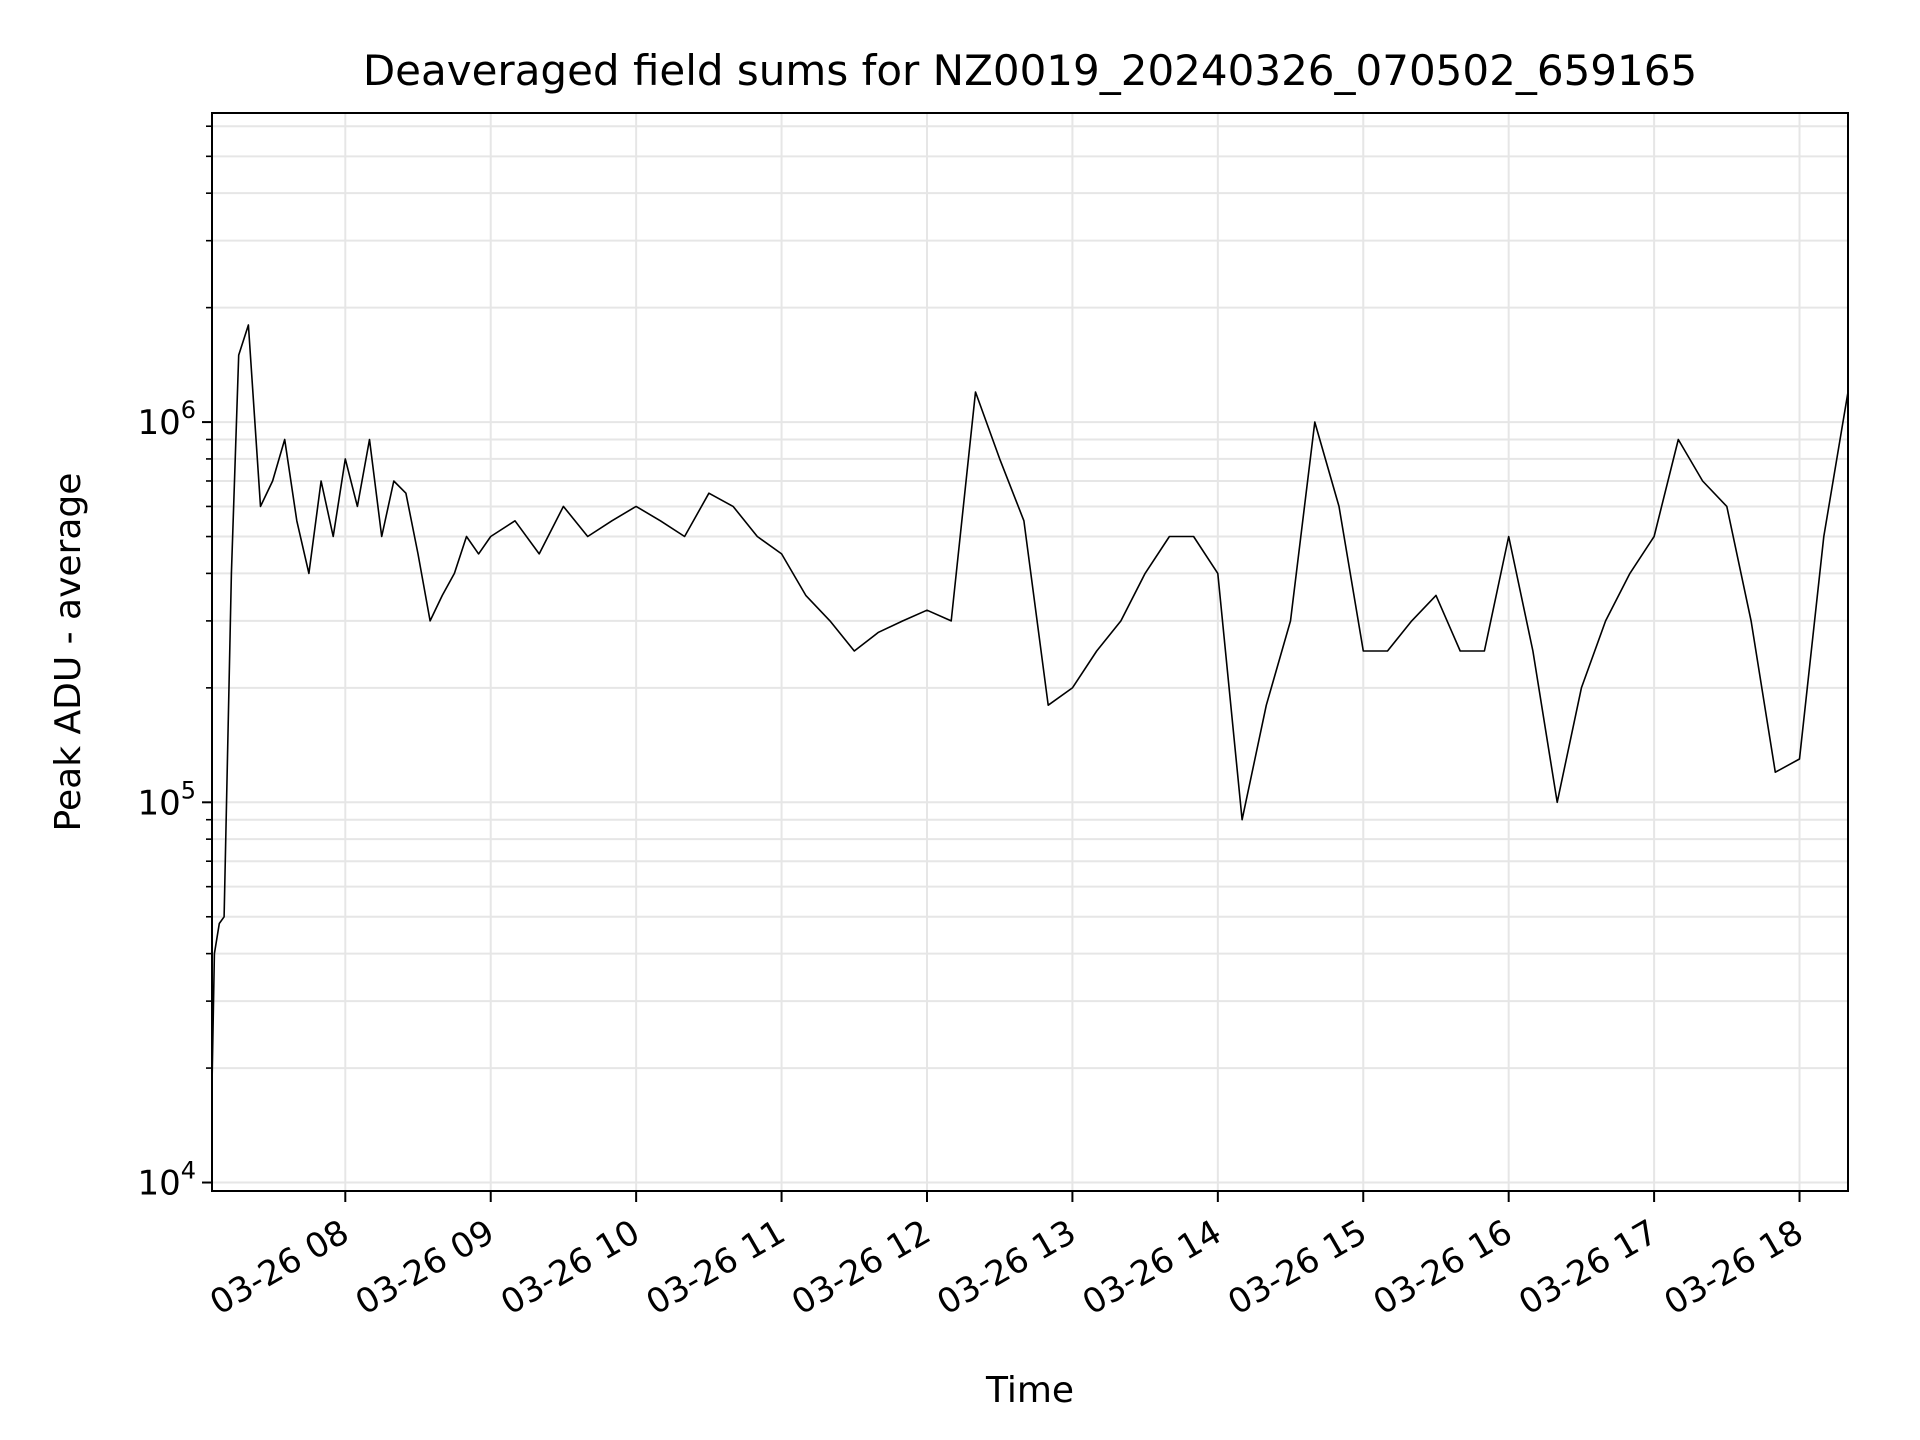  I want to click on x-axis-label: Time, so click(1029, 1390).